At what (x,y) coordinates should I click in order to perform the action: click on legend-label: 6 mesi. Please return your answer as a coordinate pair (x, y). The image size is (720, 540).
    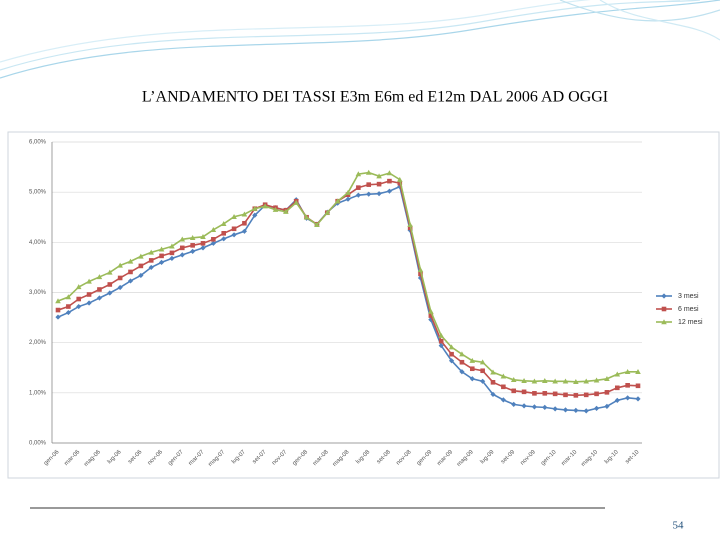
    Looking at the image, I should click on (688, 309).